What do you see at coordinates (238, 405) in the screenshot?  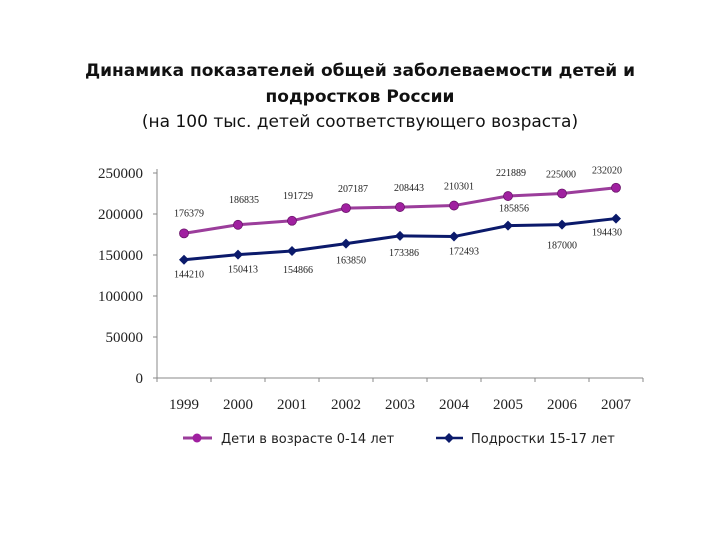 I see `x-tick-label: 2000` at bounding box center [238, 405].